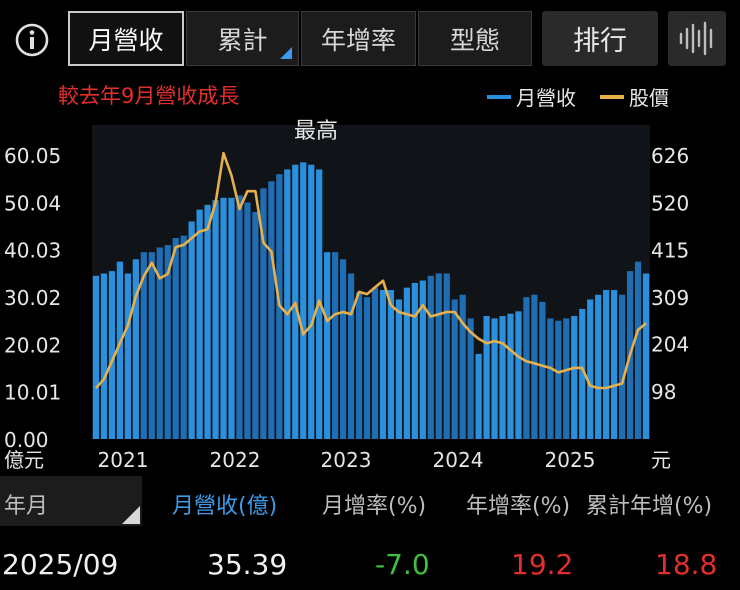 Image resolution: width=740 pixels, height=590 pixels. What do you see at coordinates (24, 460) in the screenshot?
I see `left-axis-unit: 億元` at bounding box center [24, 460].